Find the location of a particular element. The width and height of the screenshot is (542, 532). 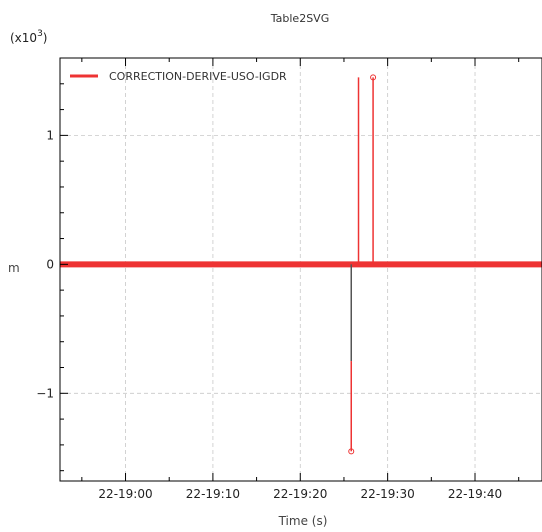

y-tick-label: −1 is located at coordinates (45, 393).